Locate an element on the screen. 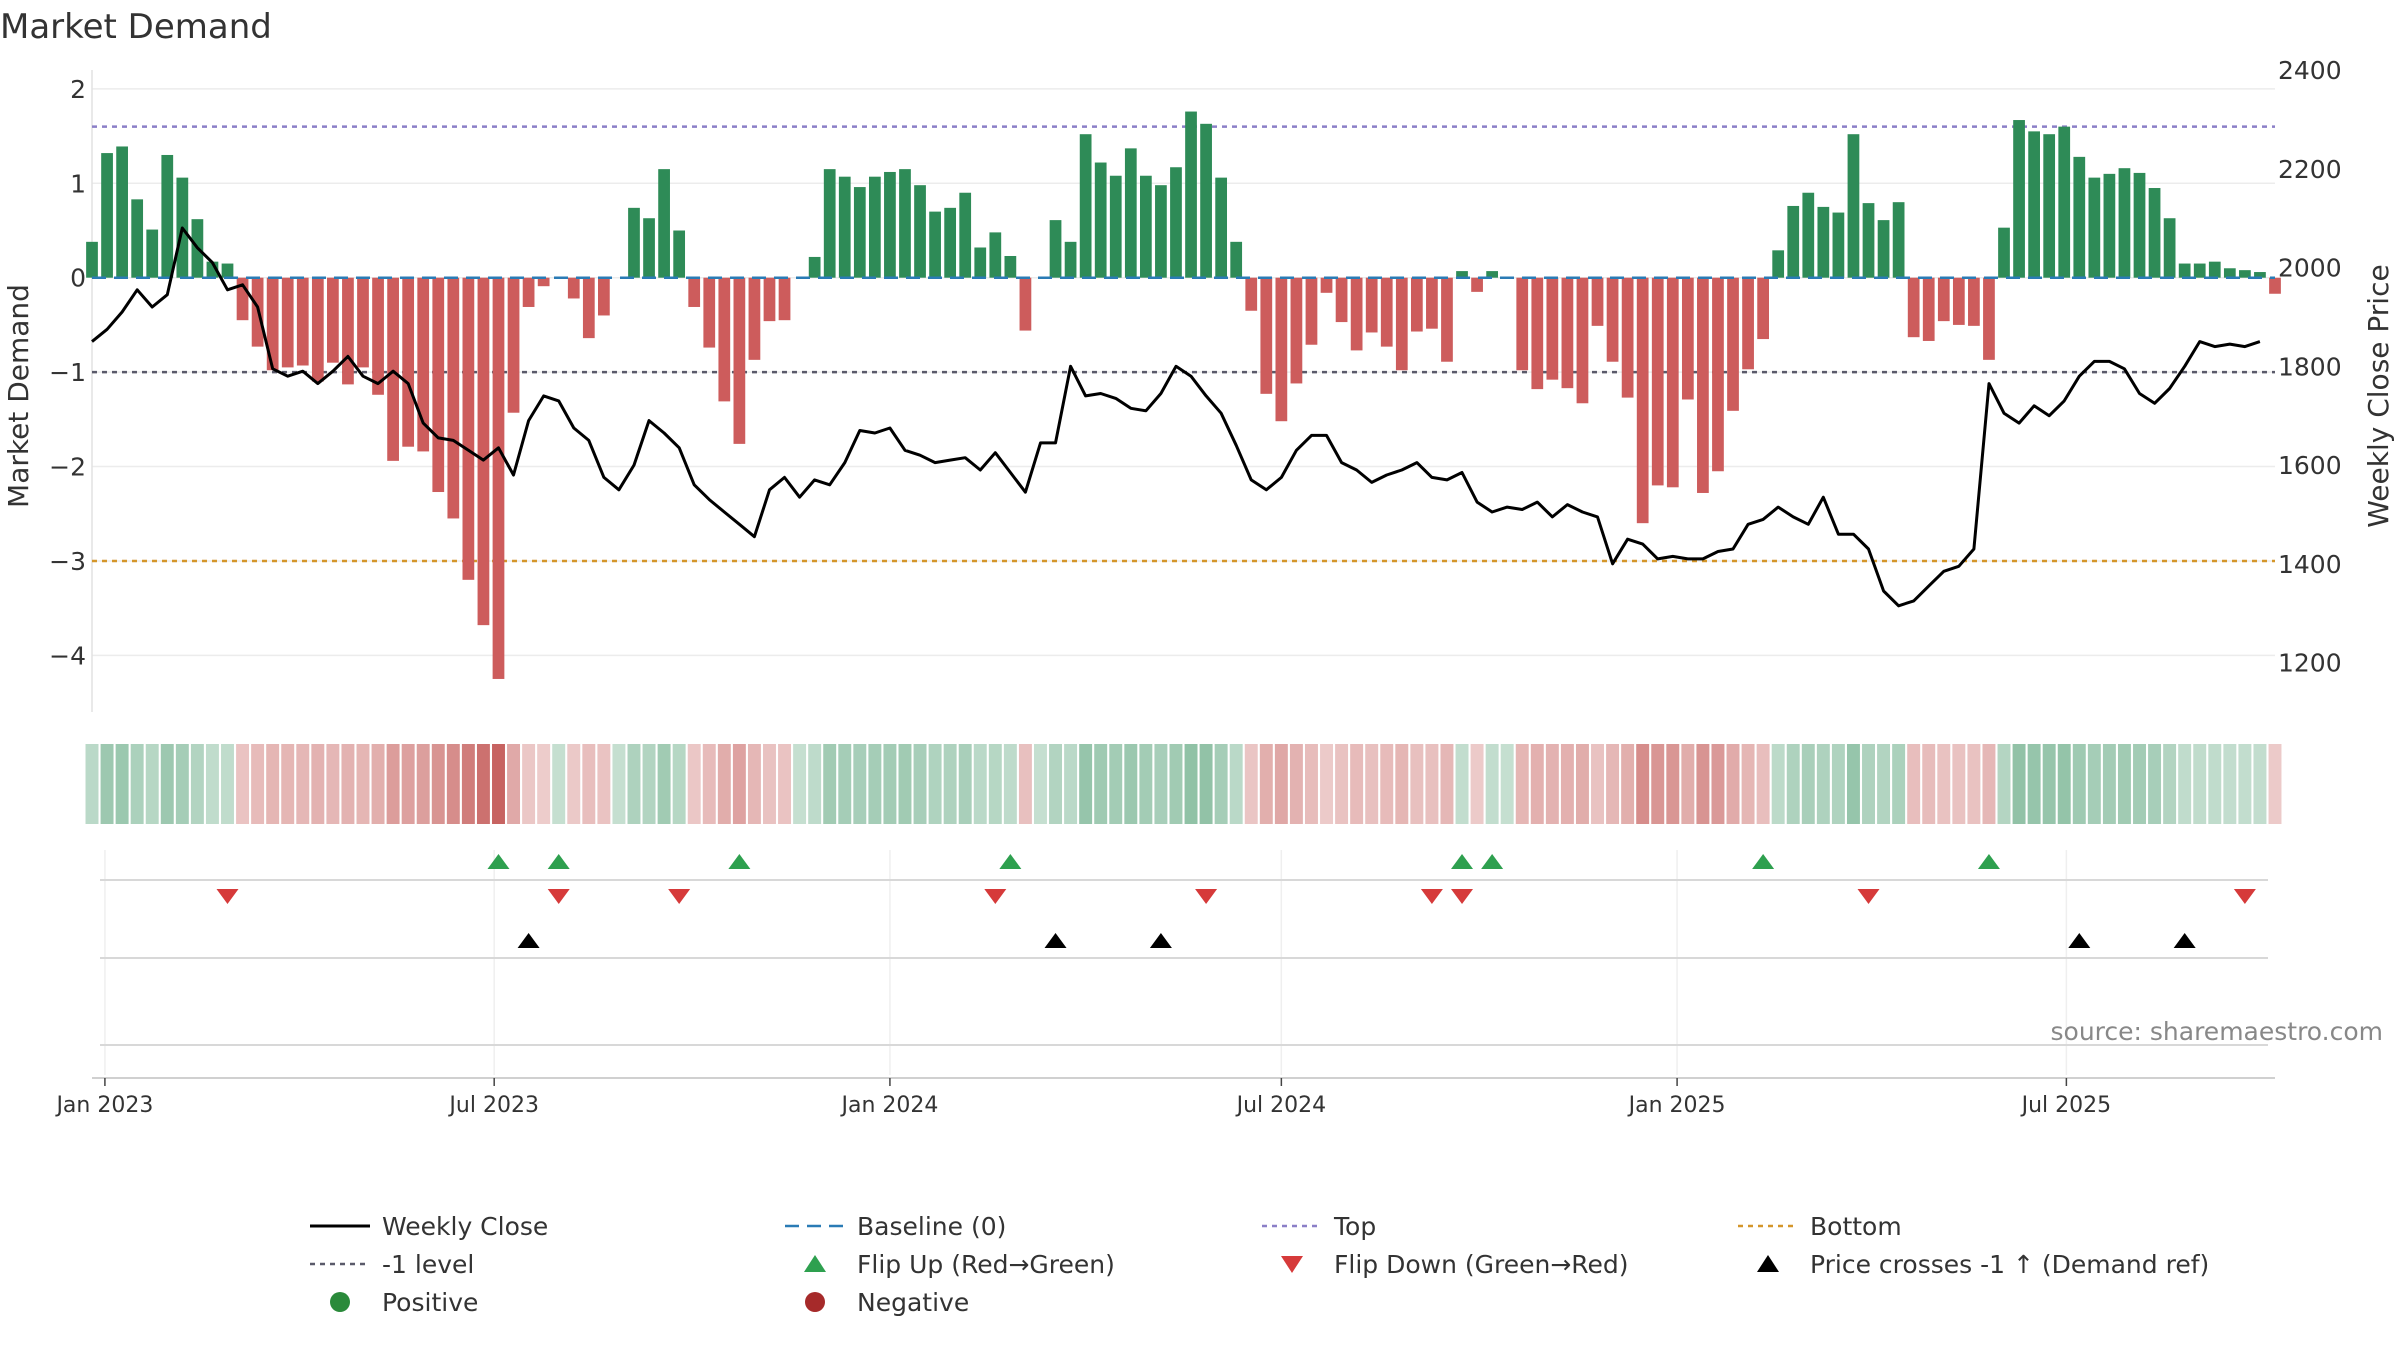 This screenshot has height=1350, width=2400. y-ticks-right: 2400 2200 2000 1800 1600 1400 1200 is located at coordinates (2310, 367).